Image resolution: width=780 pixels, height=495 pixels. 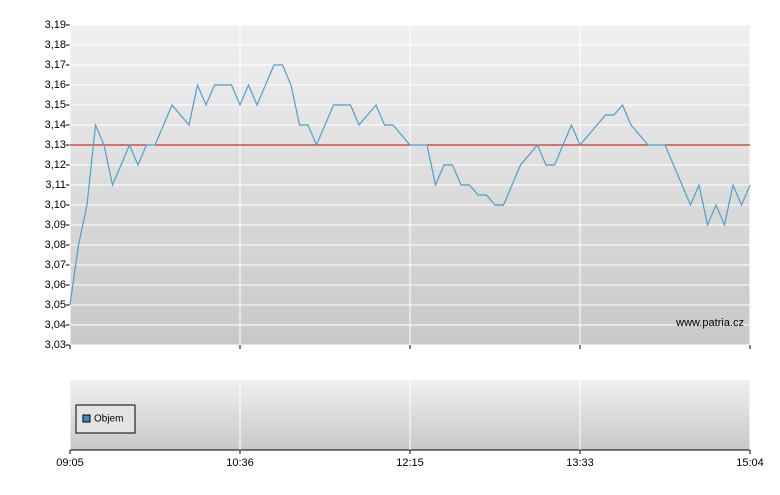 What do you see at coordinates (55, 245) in the screenshot?
I see `y-tick-label: 3,08` at bounding box center [55, 245].